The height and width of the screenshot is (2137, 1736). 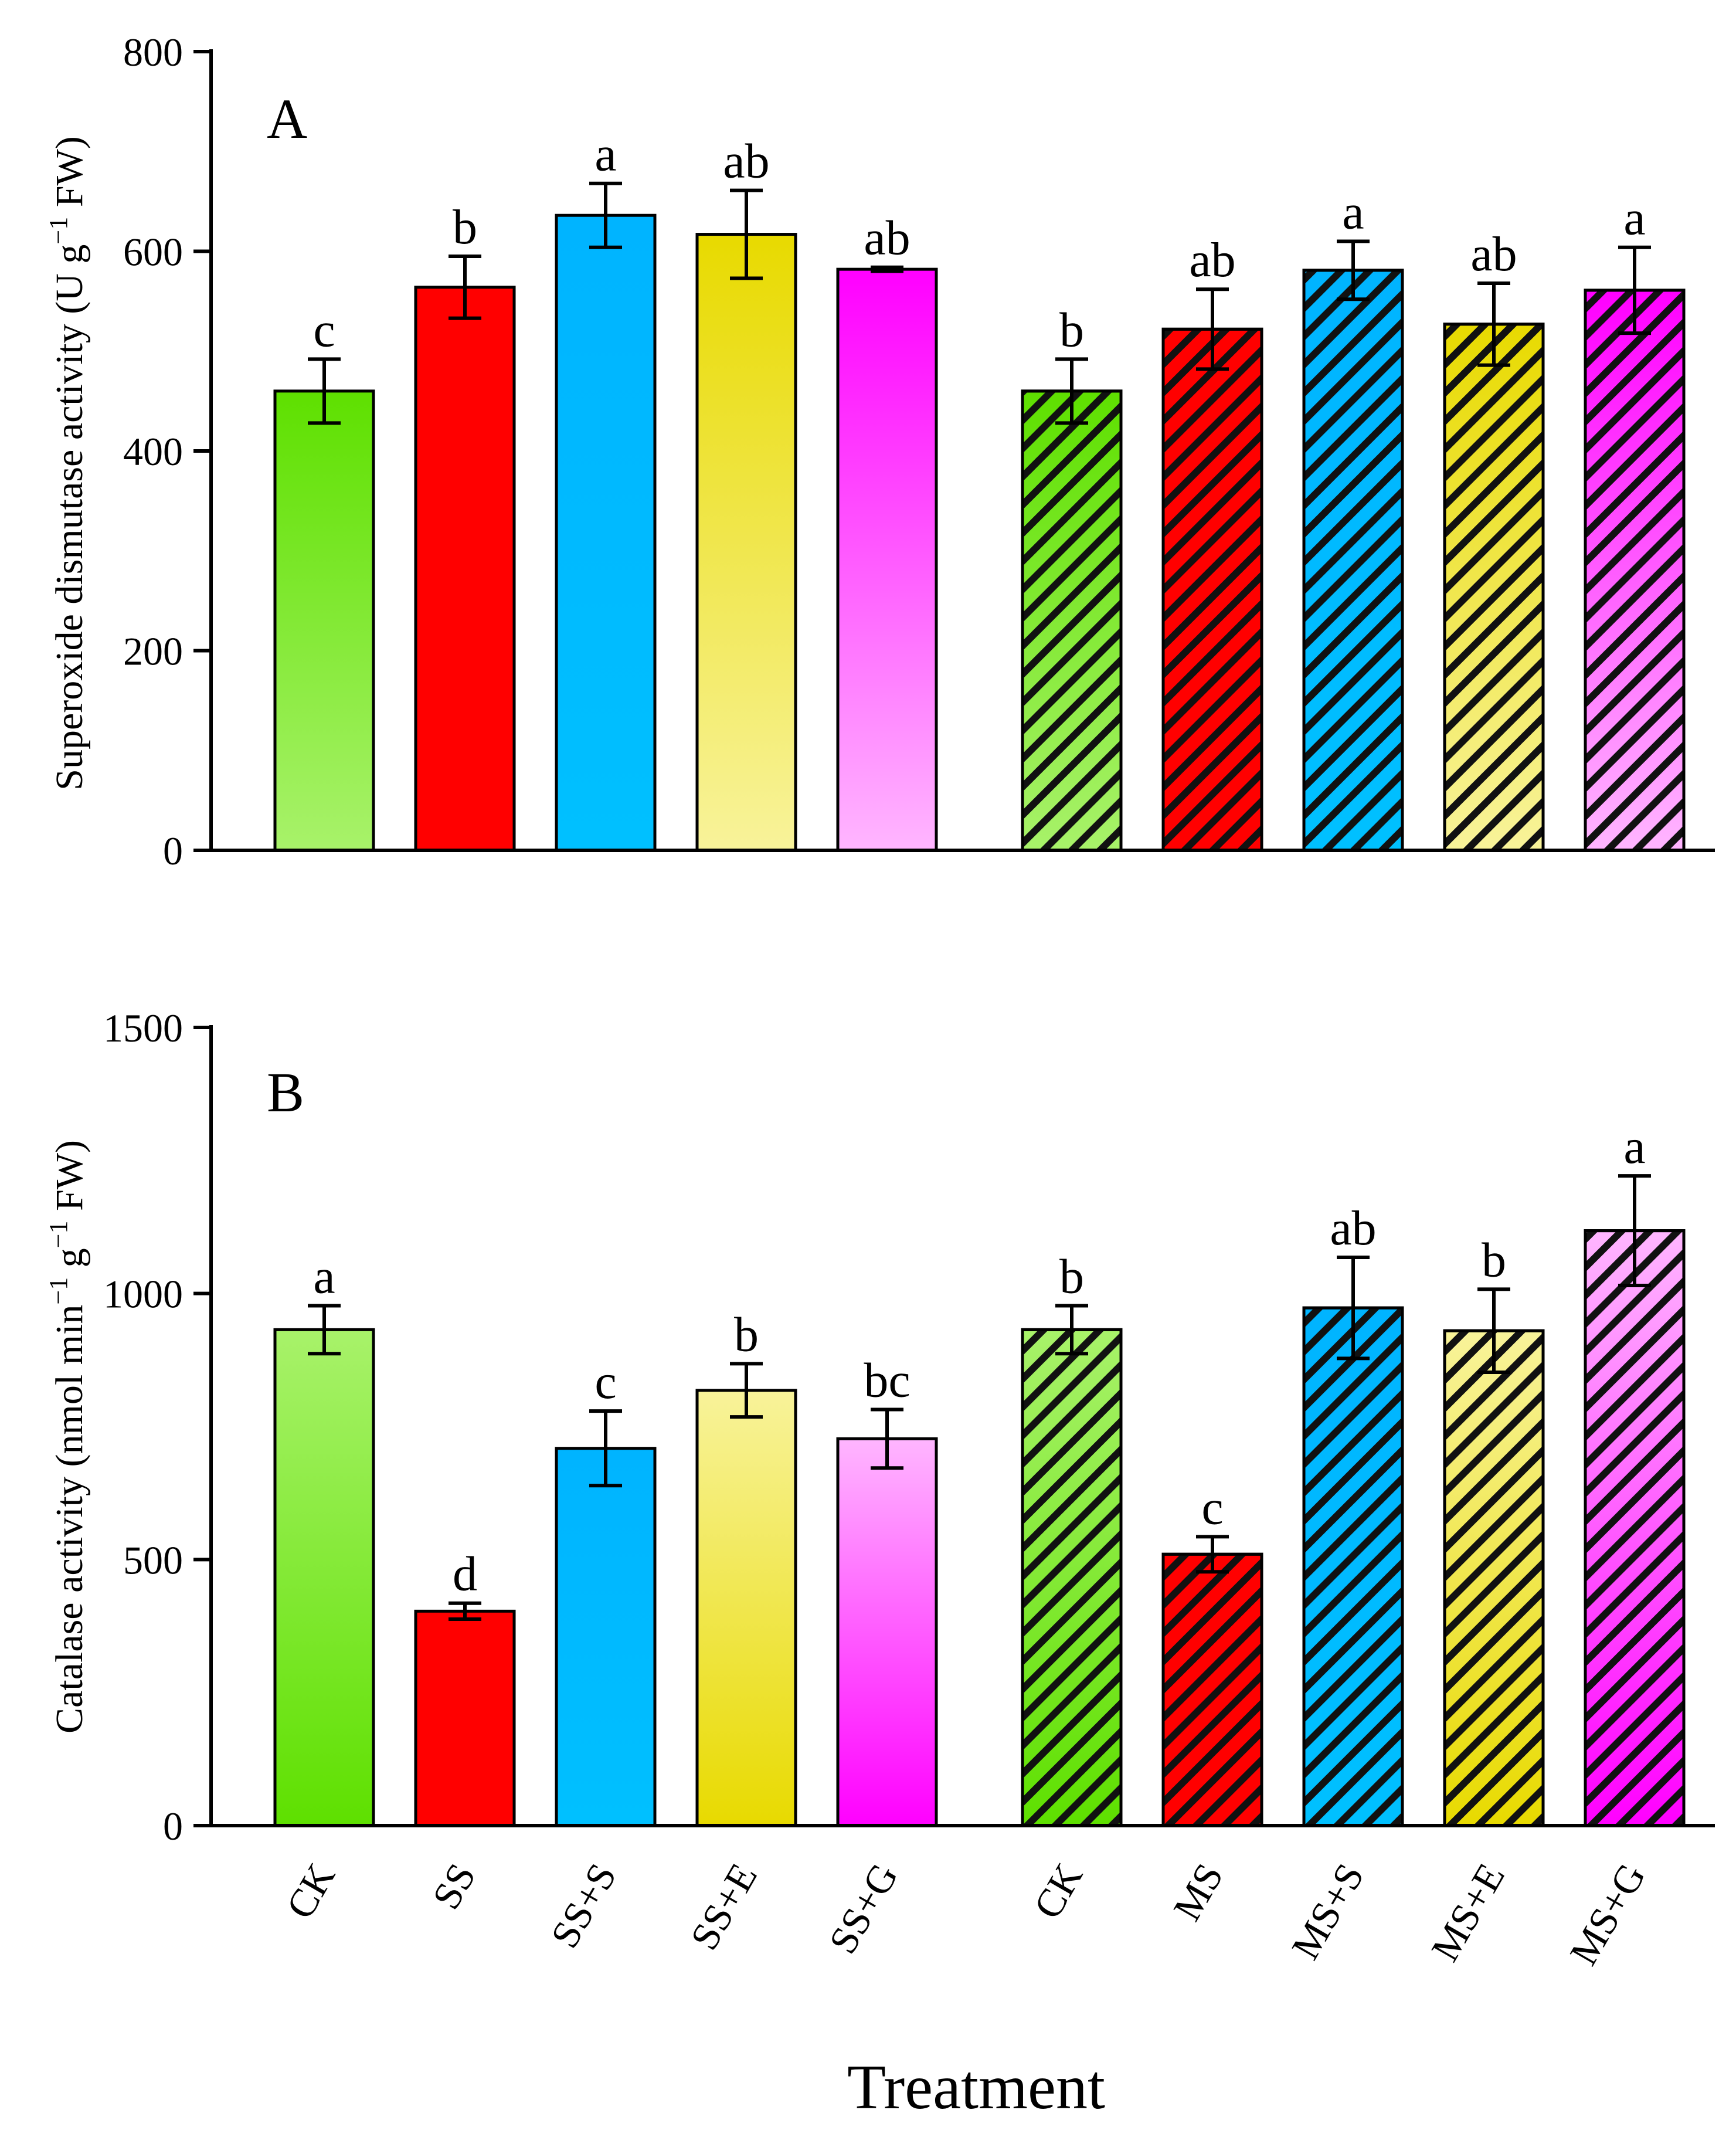 I want to click on panel-a-significance-7: ab, so click(x=1212, y=260).